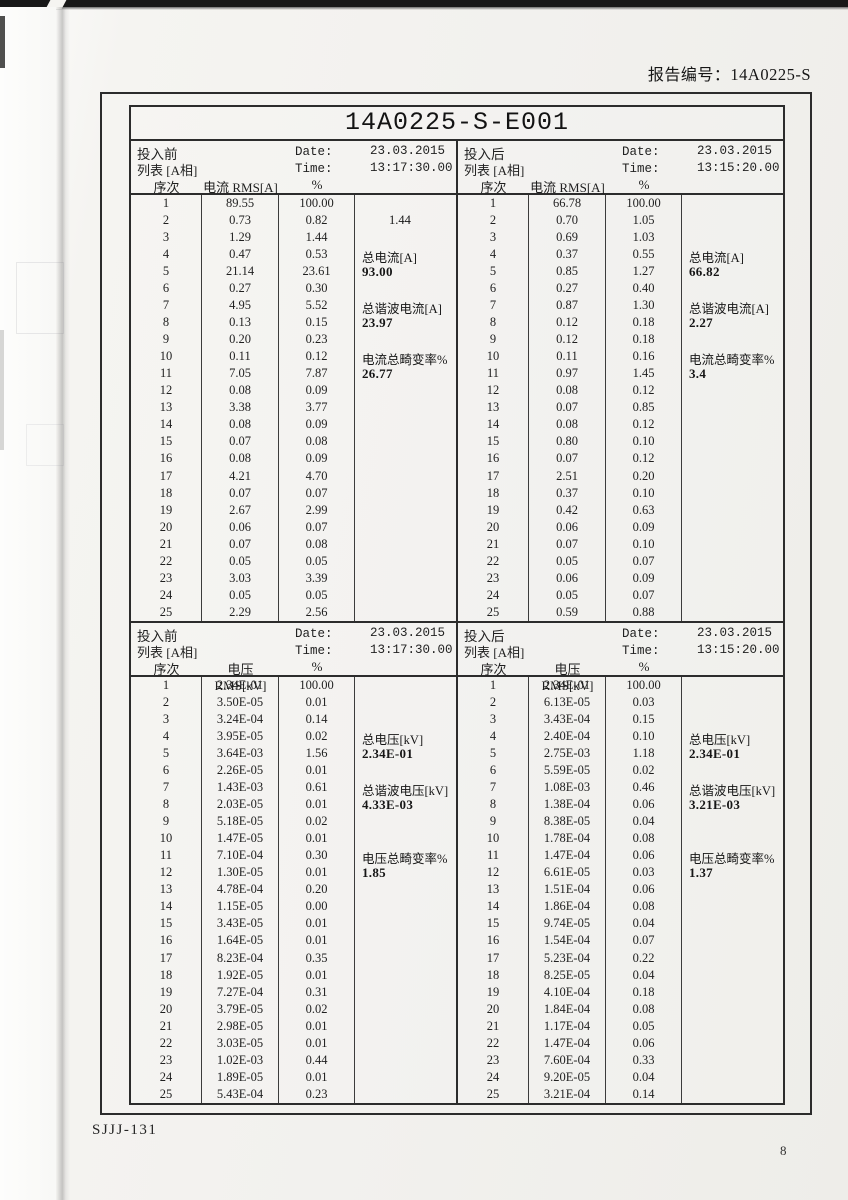 This screenshot has height=1200, width=848. Describe the element at coordinates (293, 907) in the screenshot. I see `table-row: 14 1.15E-05 0.00` at that location.